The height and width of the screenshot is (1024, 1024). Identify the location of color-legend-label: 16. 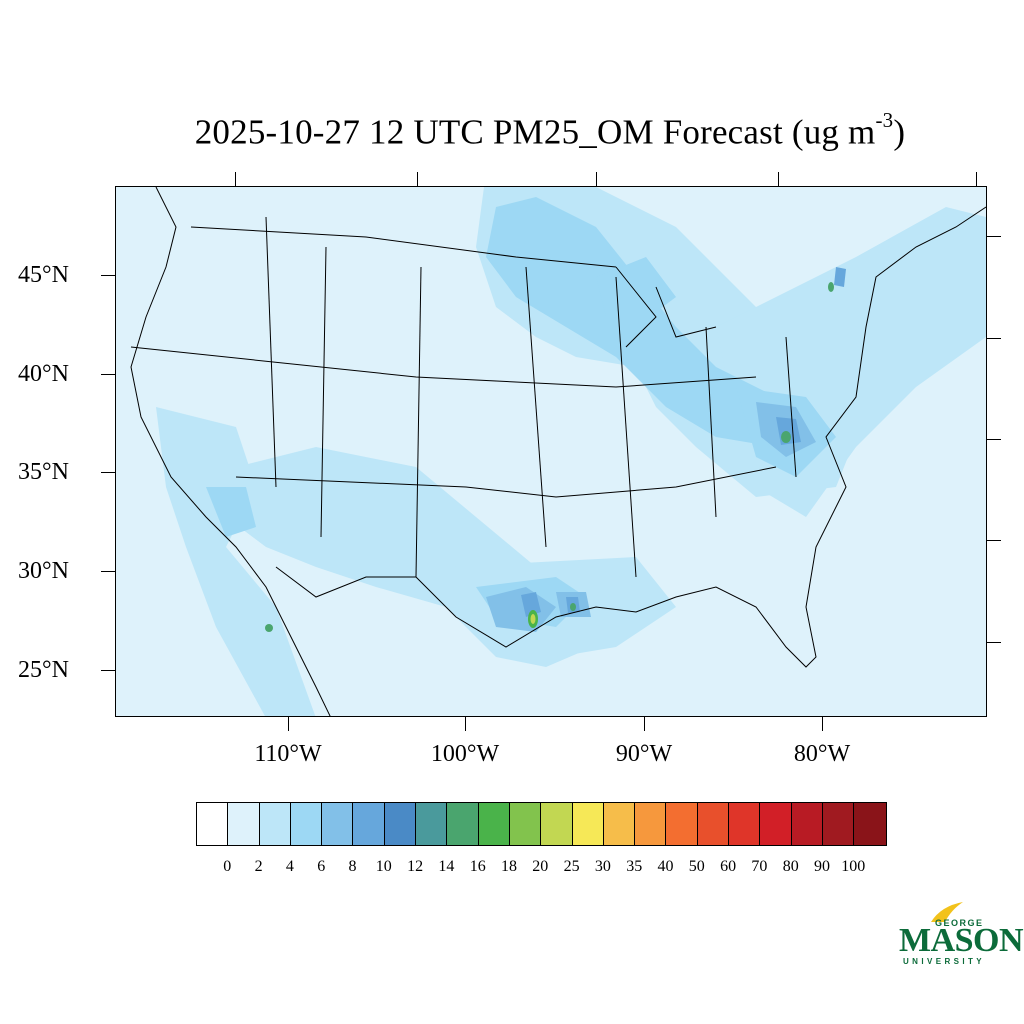
(477, 866).